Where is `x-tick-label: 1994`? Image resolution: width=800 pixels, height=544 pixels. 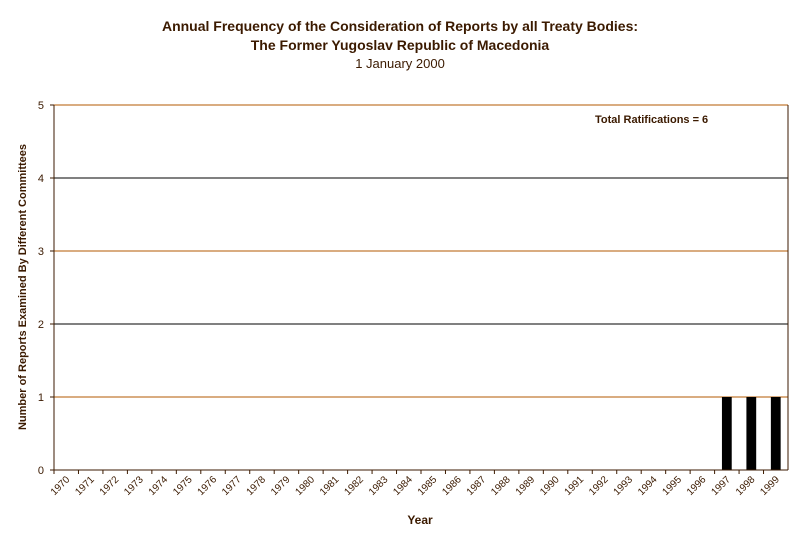
x-tick-label: 1994 is located at coordinates (648, 486).